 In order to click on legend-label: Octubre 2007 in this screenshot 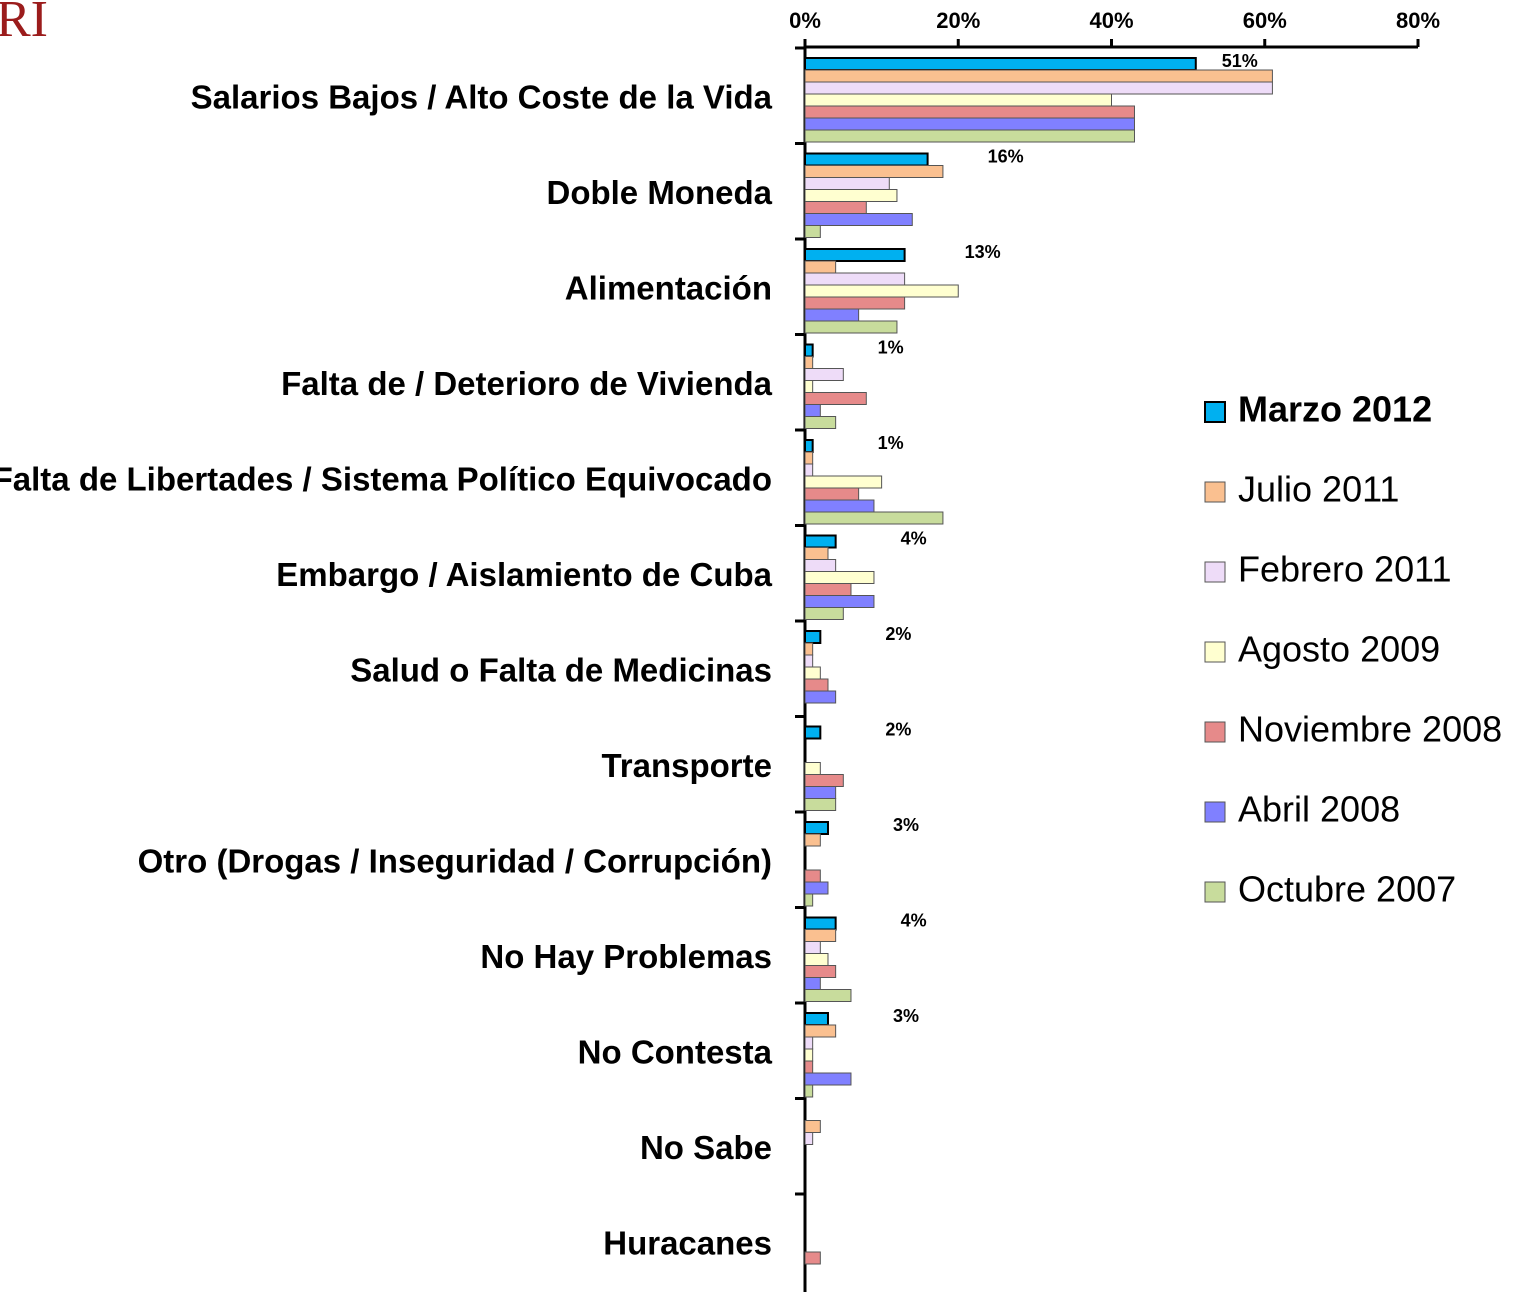, I will do `click(1347, 889)`.